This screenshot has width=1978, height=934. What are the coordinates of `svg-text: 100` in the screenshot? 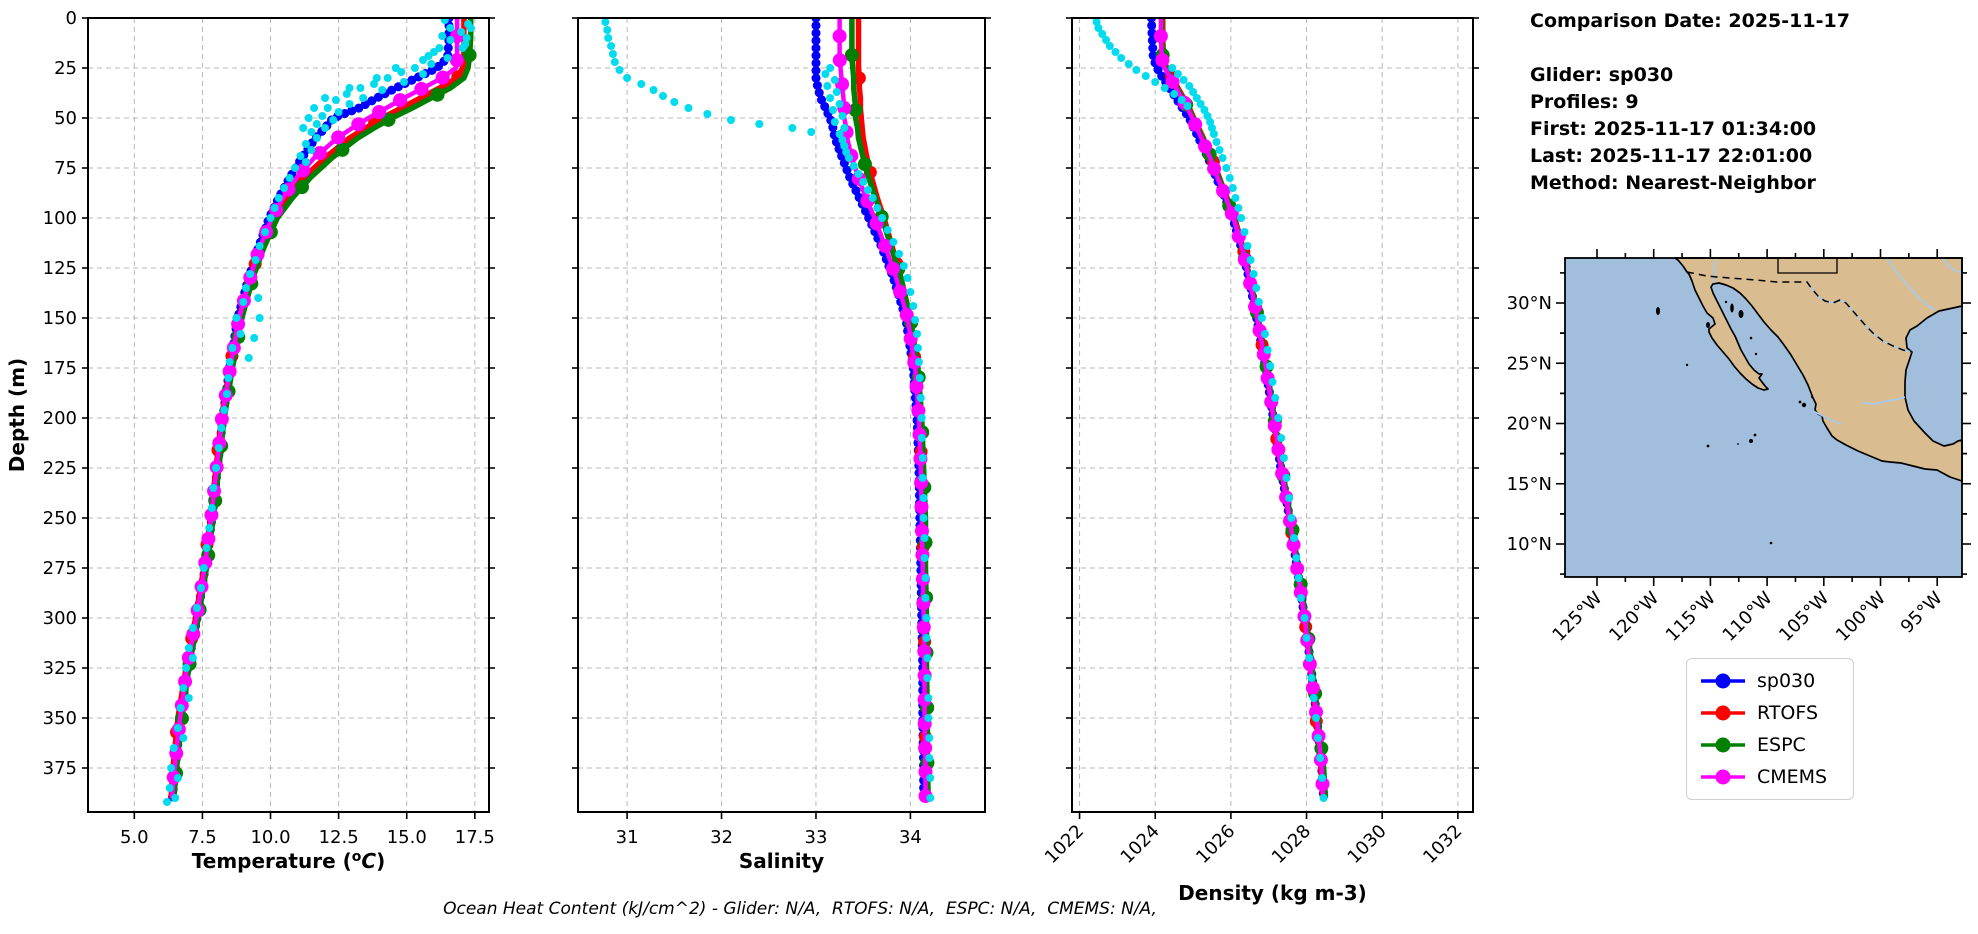 It's located at (60, 218).